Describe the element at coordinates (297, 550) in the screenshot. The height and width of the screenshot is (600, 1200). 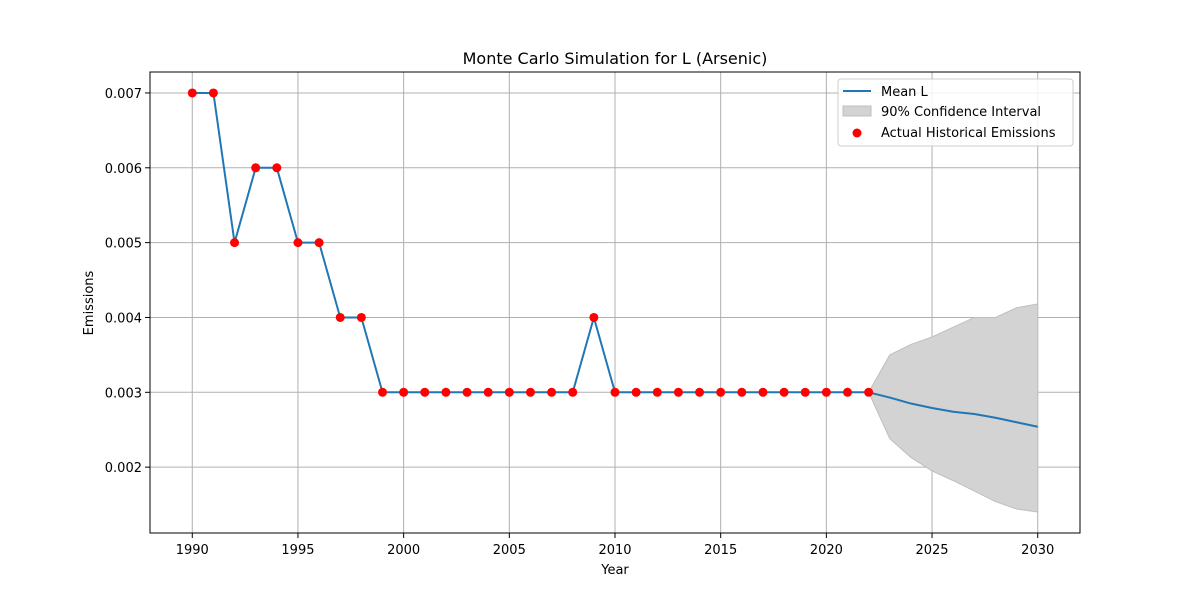
I see `x-tick-label: 1995` at that location.